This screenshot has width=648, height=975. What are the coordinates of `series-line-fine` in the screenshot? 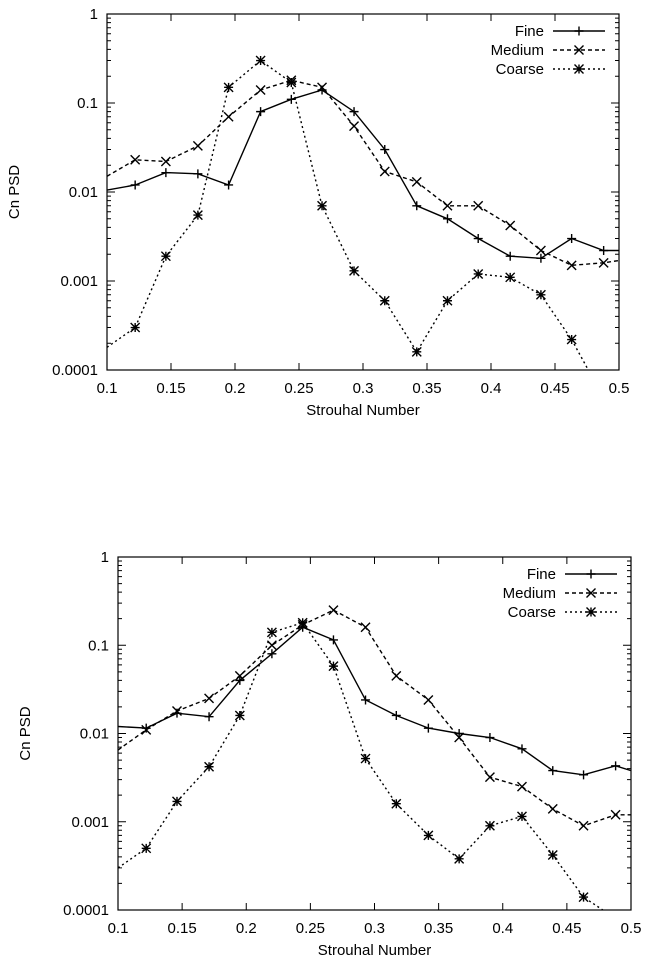 It's located at (363, 174).